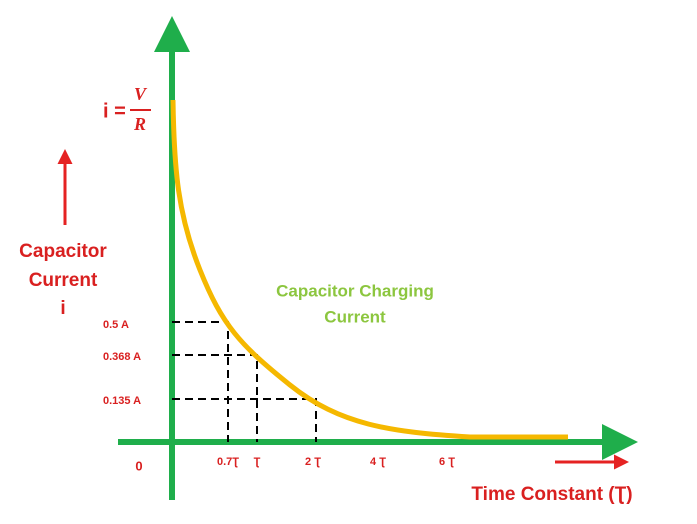 This screenshot has height=524, width=697. Describe the element at coordinates (228, 462) in the screenshot. I see `x-label: 0.7Ʈ` at that location.